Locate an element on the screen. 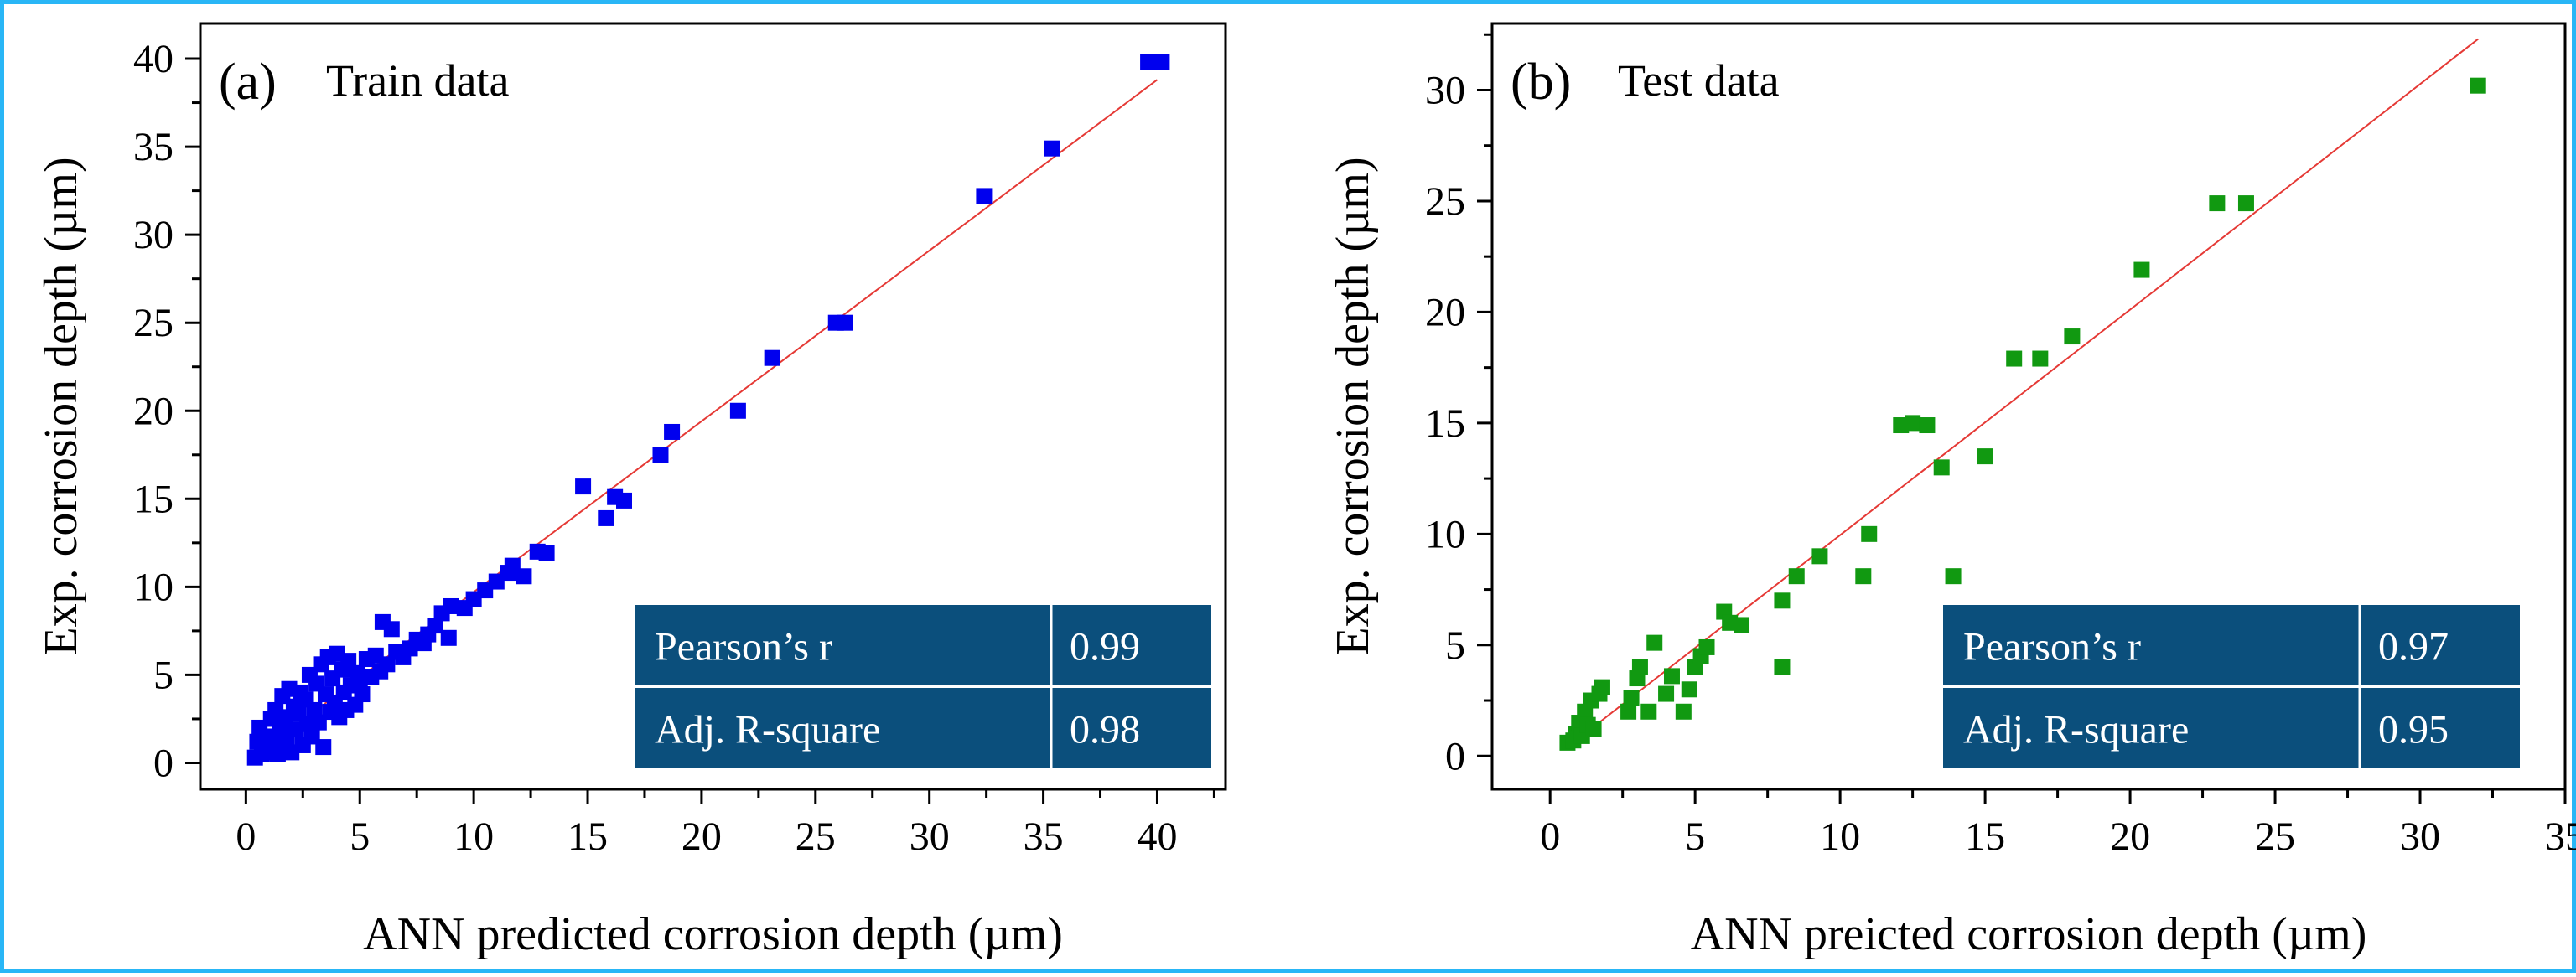 This screenshot has height=977, width=2576. x-axis: 0 5 10 15 20 25 30 35 is located at coordinates (2058, 824).